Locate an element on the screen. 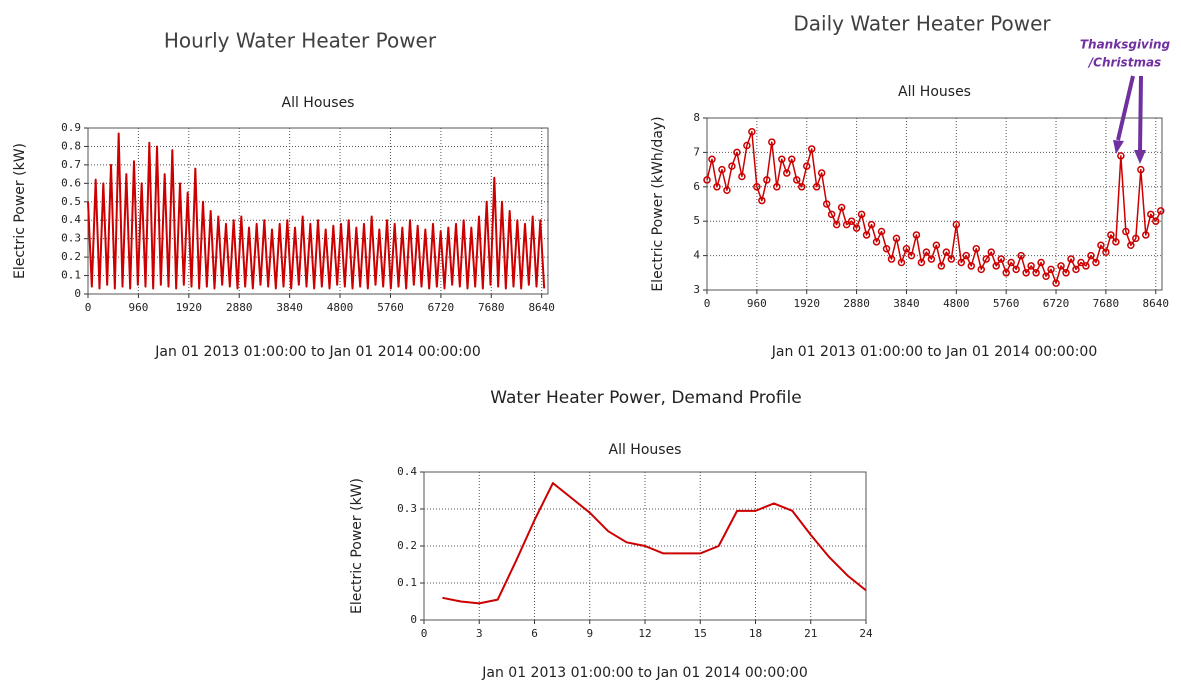 This screenshot has height=684, width=1181. y-tick-label: 4 is located at coordinates (696, 255).